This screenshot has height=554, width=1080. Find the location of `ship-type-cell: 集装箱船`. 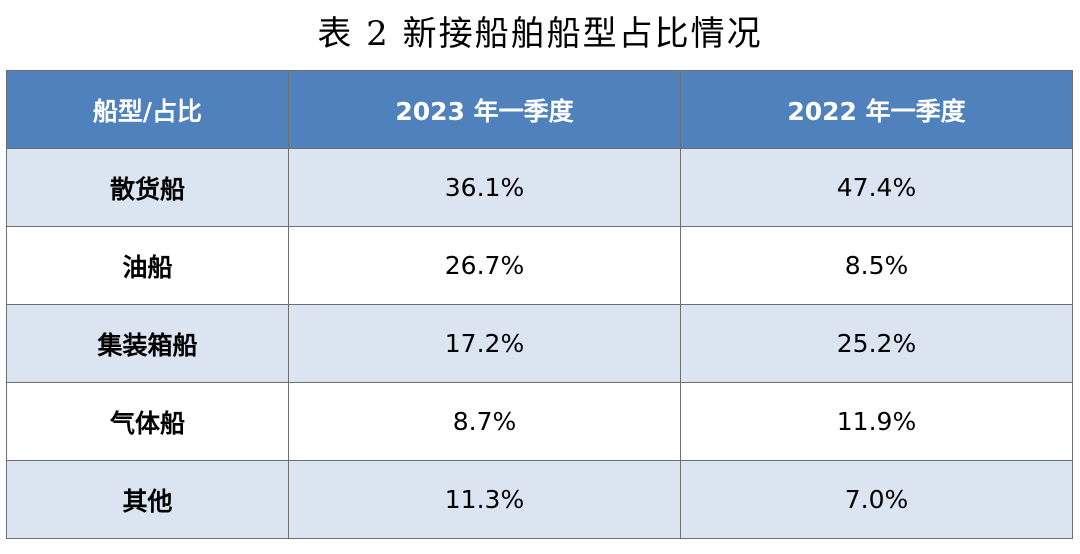

ship-type-cell: 集装箱船 is located at coordinates (147, 343).